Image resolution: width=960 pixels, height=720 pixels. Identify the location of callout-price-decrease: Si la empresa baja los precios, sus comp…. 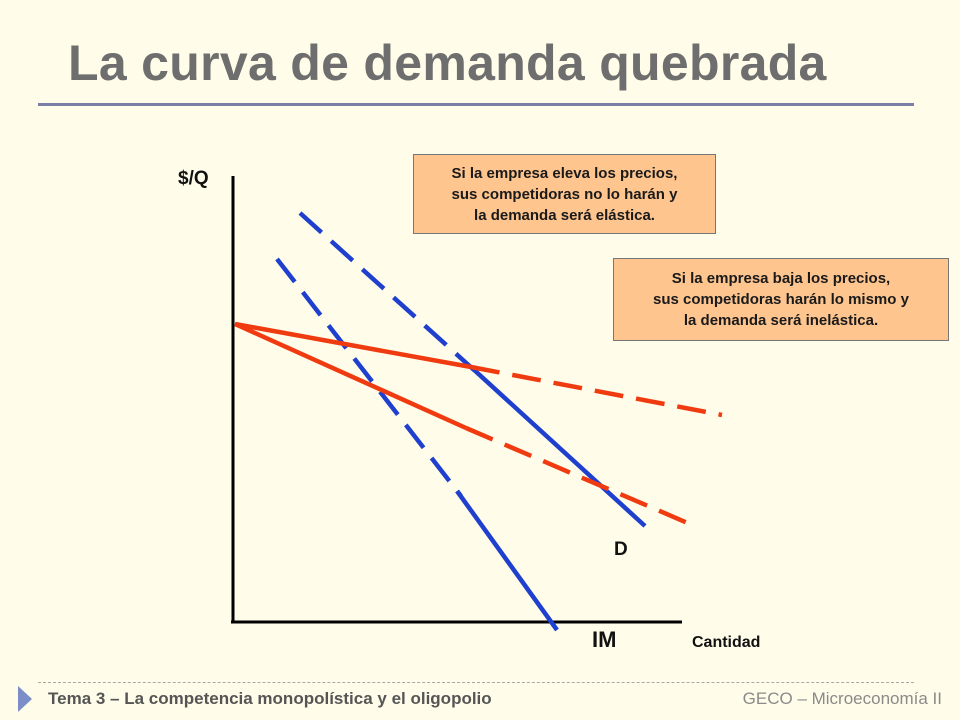
(781, 299).